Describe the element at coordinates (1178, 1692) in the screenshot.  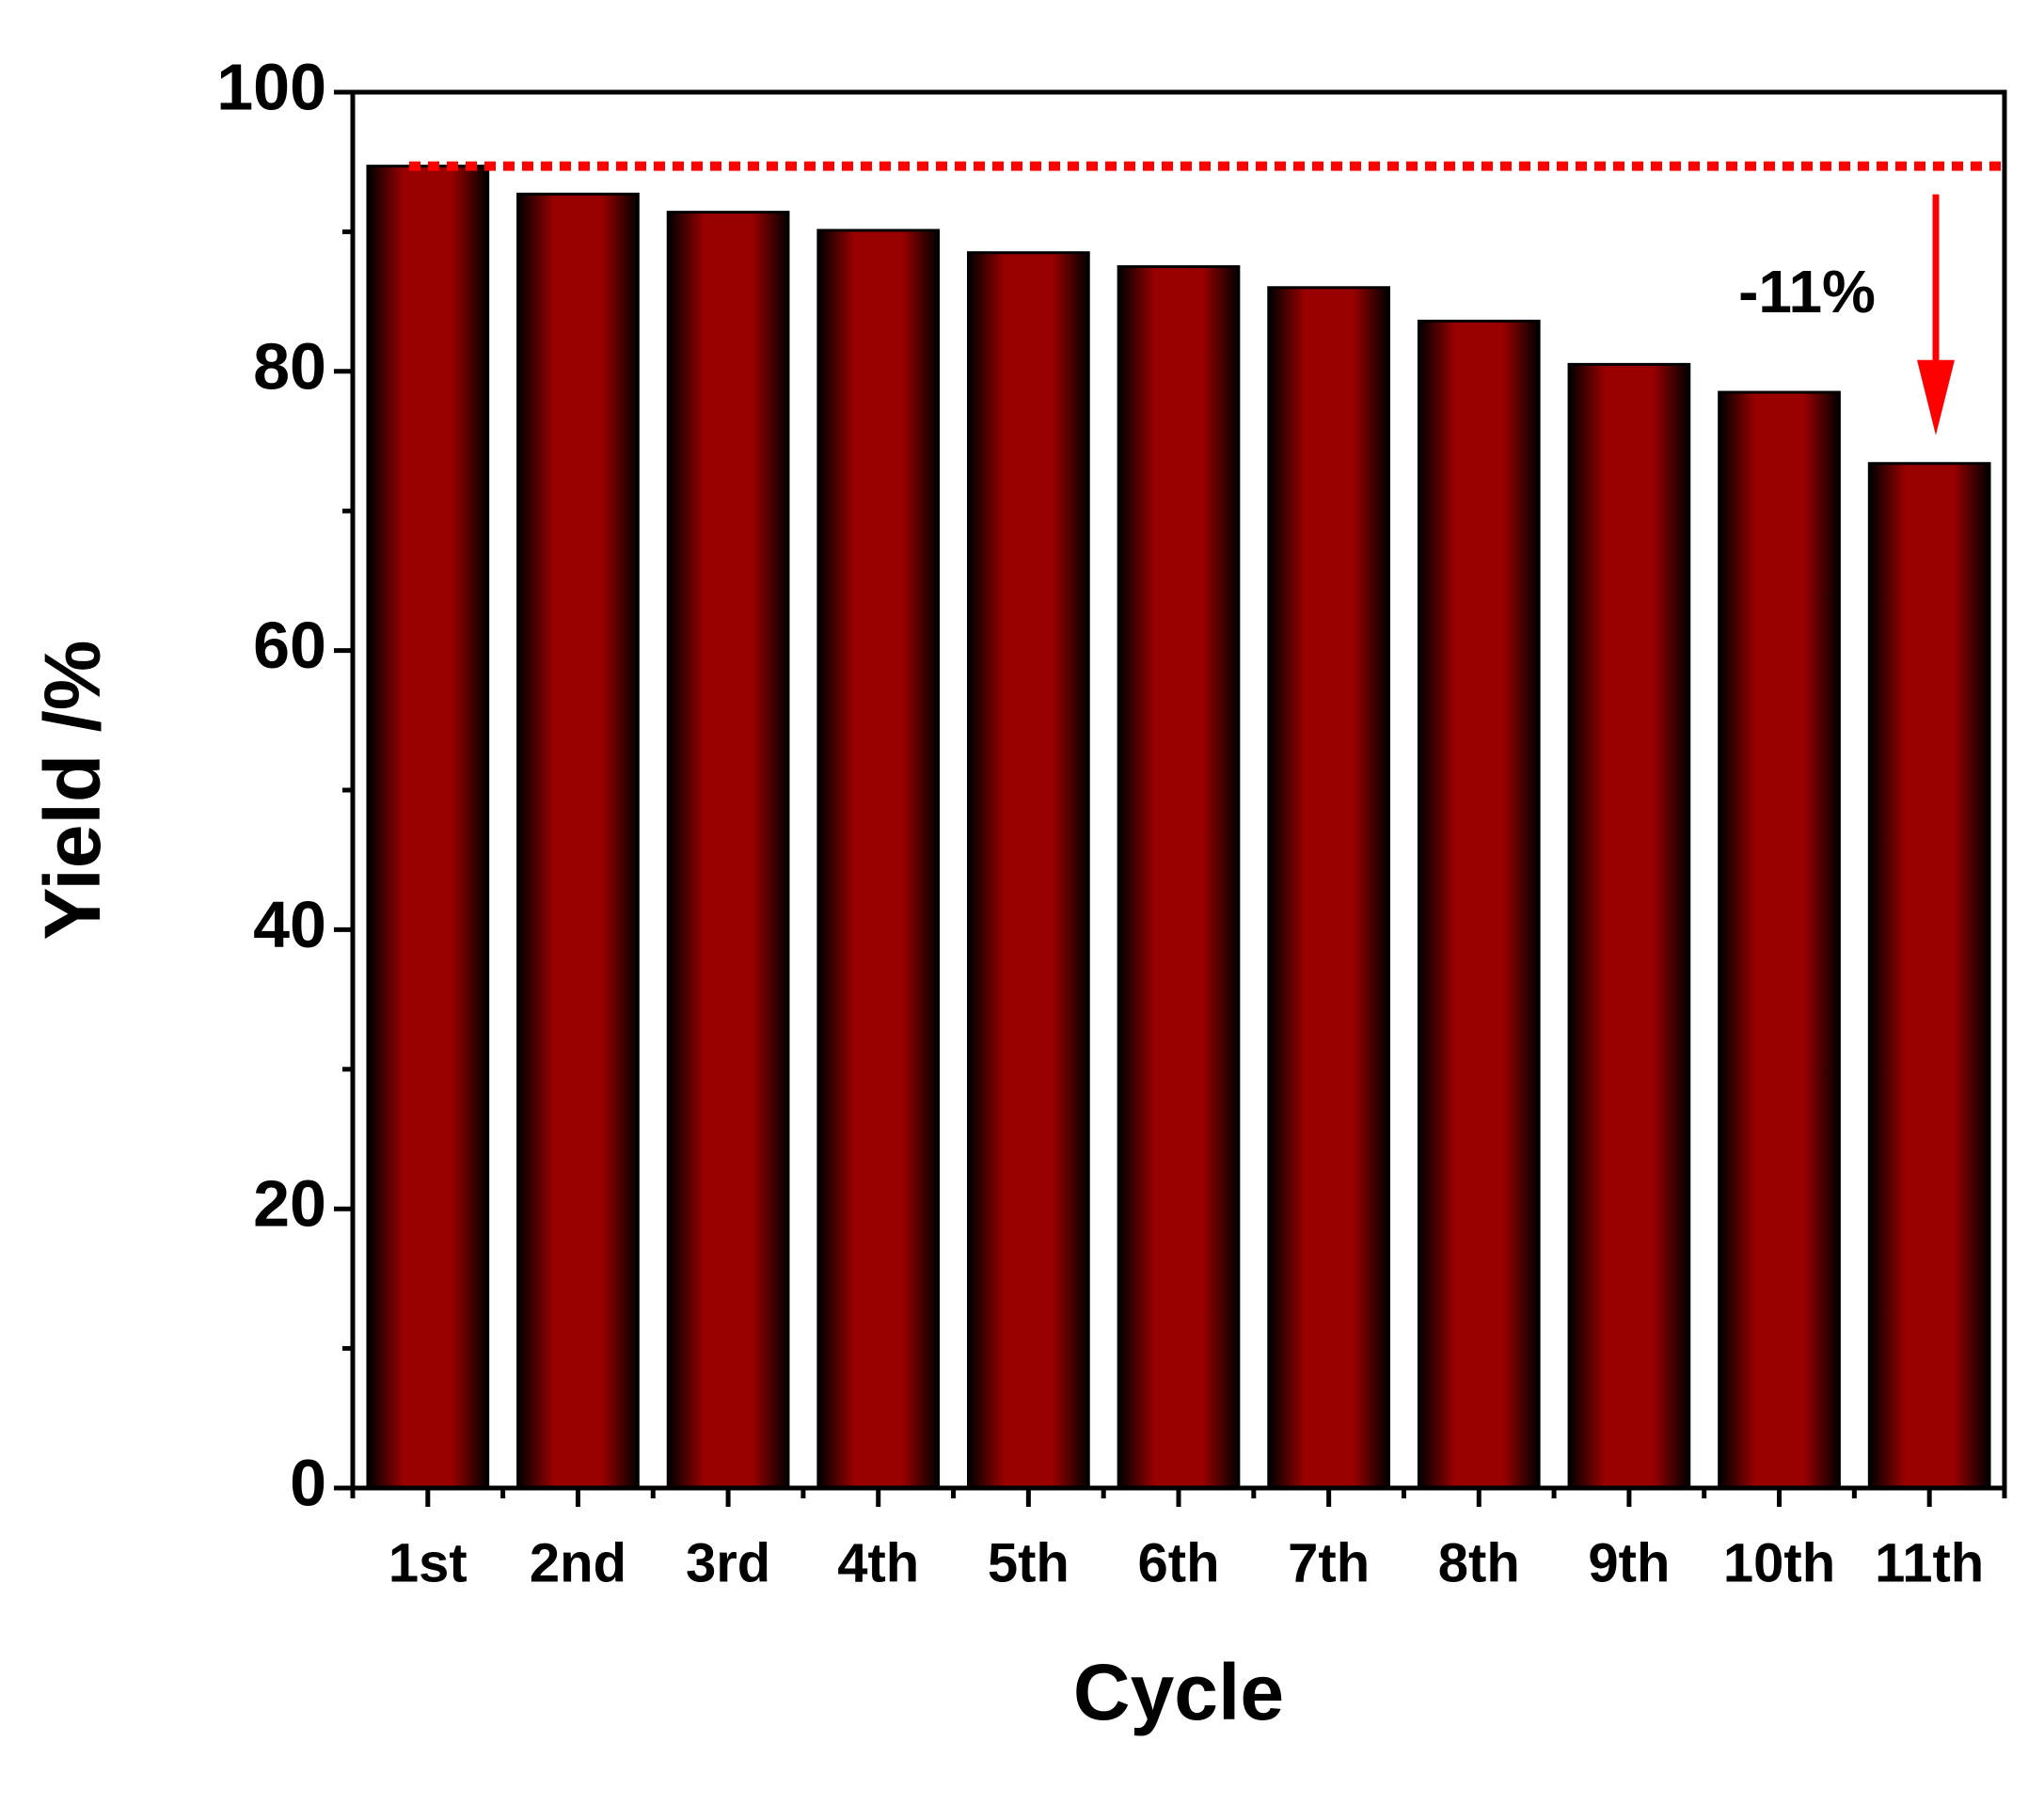
I see `x-axis-title: Cycle` at that location.